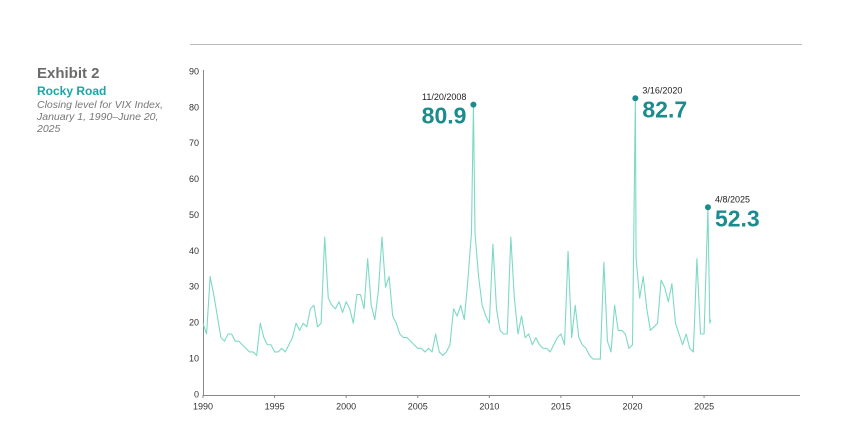 The height and width of the screenshot is (421, 846). Describe the element at coordinates (68, 73) in the screenshot. I see `exhibit-label: Exhibit 2` at that location.